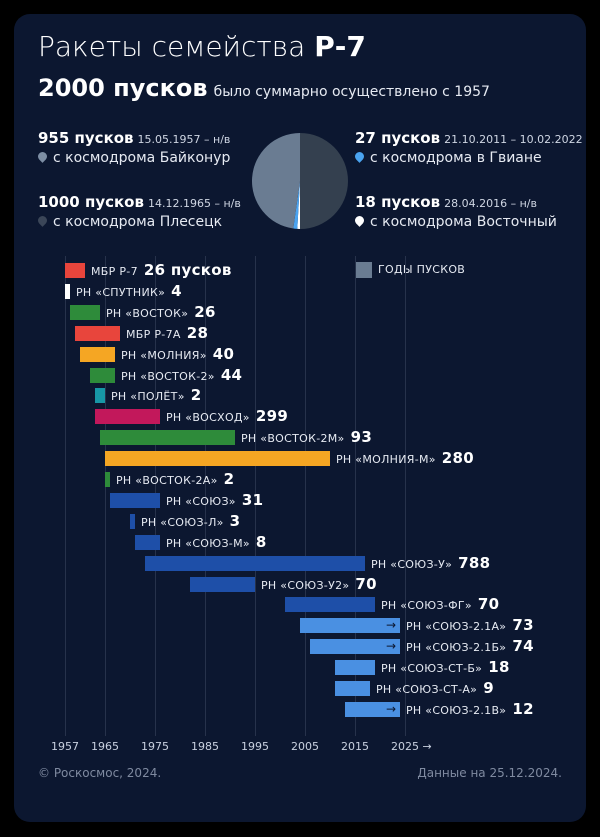  Describe the element at coordinates (386, 460) in the screenshot. I see `rocket-name: РН «МОЛНИЯ-М»` at that location.